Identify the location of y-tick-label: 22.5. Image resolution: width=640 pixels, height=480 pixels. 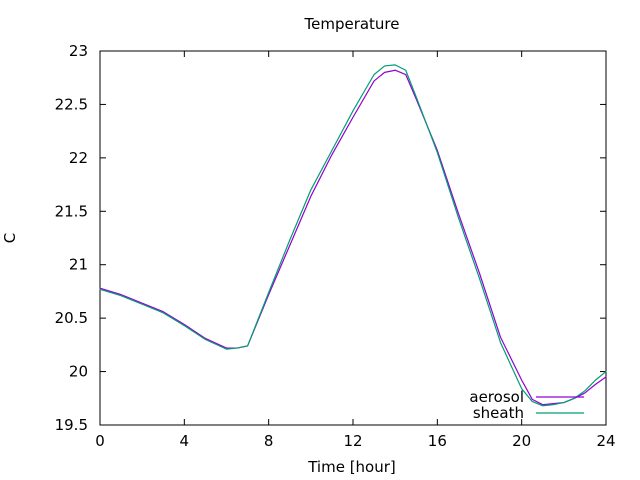
(71, 104).